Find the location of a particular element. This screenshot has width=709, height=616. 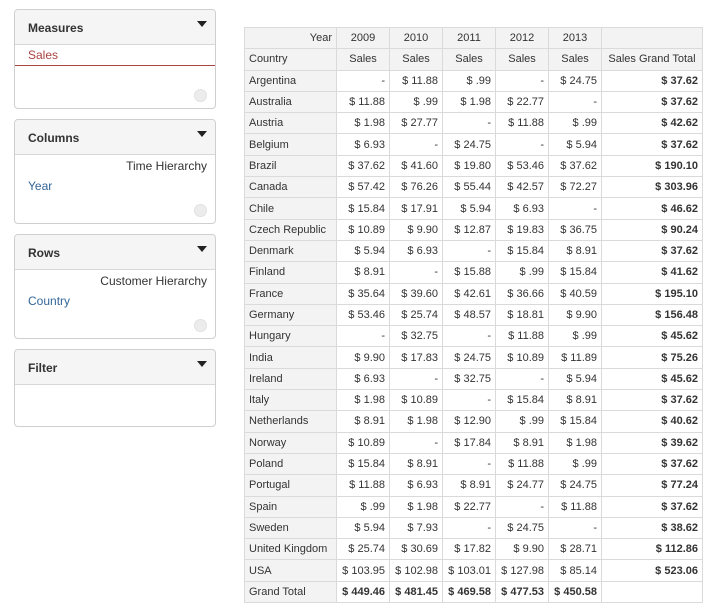

country-row-header: Portugal is located at coordinates (290, 485).